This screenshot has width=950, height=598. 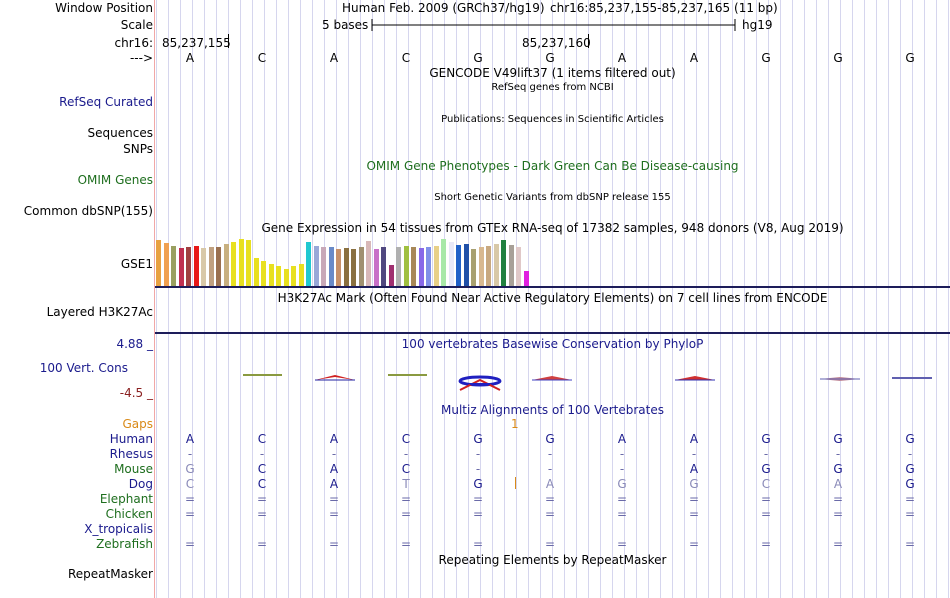 I want to click on dbsnp-track-label: Common dbSNP(155), so click(x=88, y=211).